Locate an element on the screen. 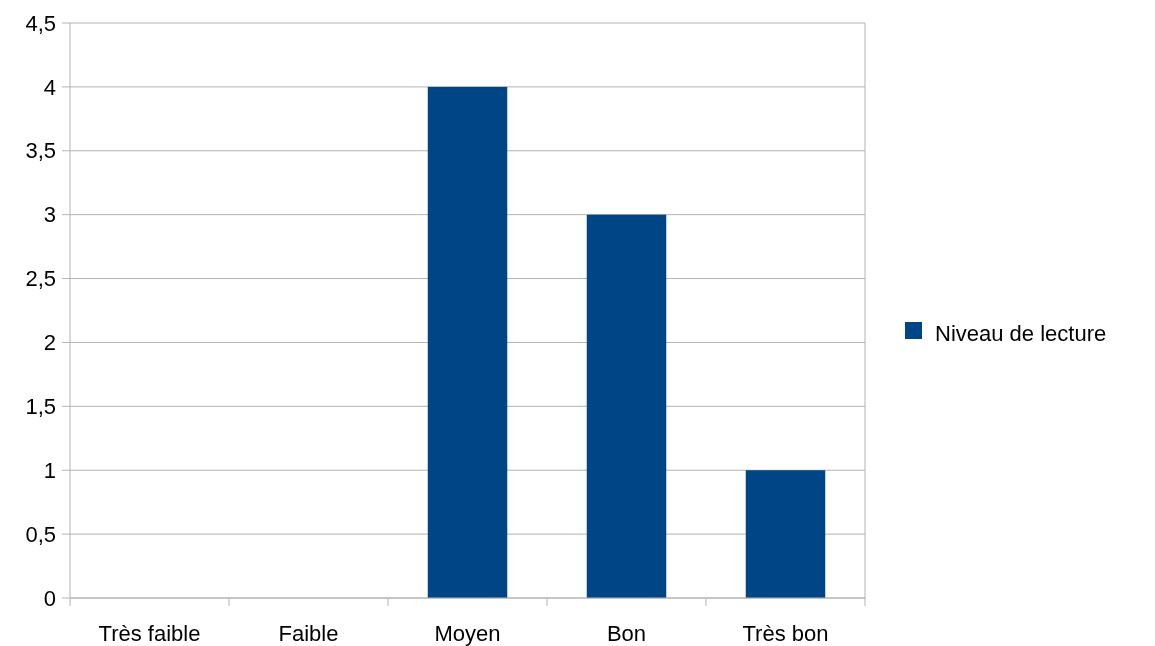  y-tick-label: 0 is located at coordinates (49, 598).